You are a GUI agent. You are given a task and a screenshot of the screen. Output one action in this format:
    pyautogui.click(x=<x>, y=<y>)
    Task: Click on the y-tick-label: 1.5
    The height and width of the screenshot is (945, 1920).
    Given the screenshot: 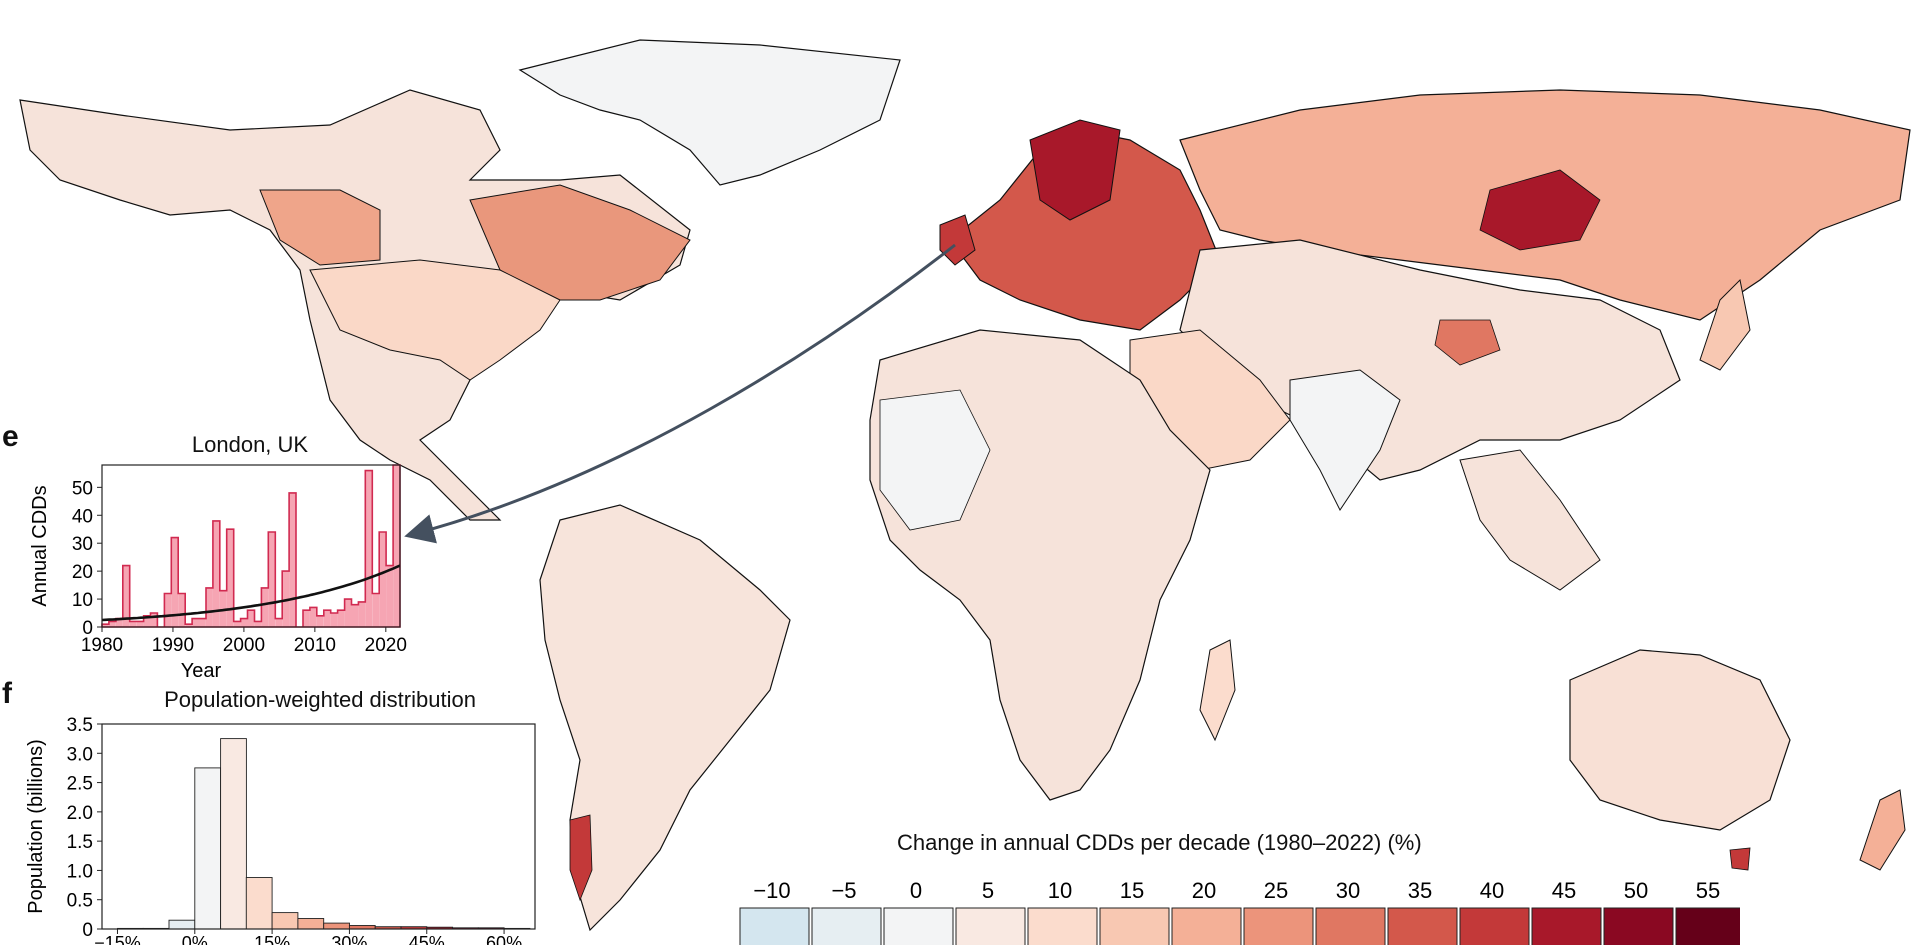 What is the action you would take?
    pyautogui.click(x=80, y=842)
    